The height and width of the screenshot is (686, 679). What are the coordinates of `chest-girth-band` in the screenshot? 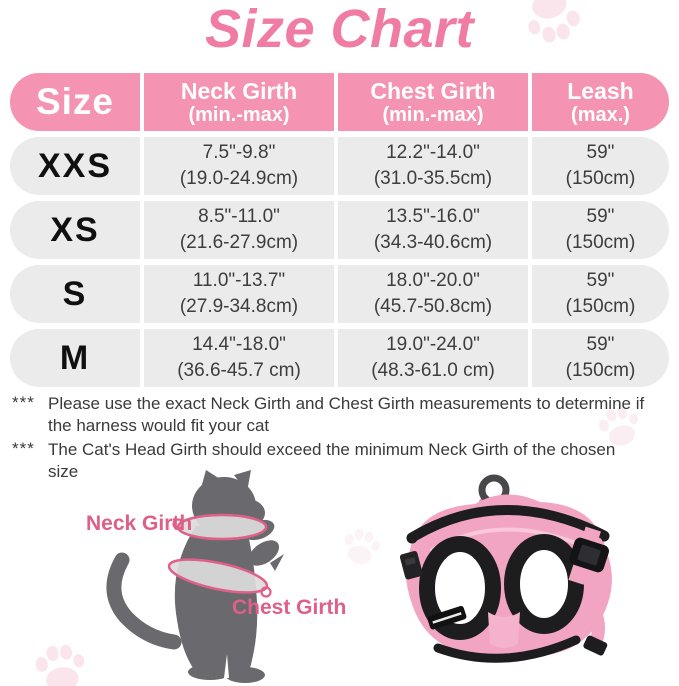 It's located at (218, 576).